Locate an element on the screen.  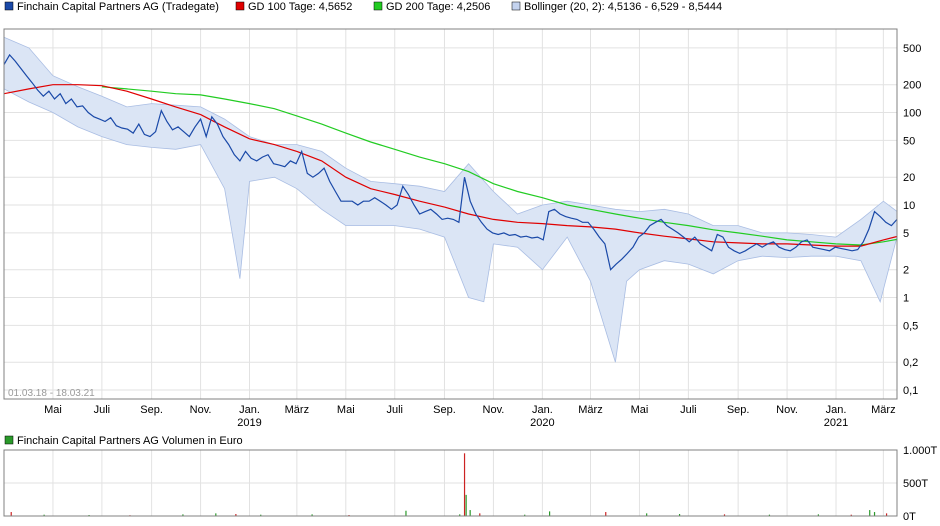
price-y-tick-label: 2 is located at coordinates (906, 271).